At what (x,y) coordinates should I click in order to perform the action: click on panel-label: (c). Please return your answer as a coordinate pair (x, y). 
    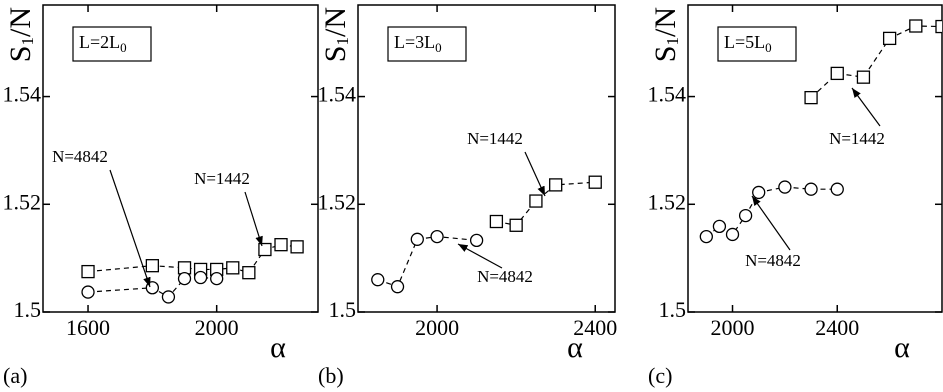
    Looking at the image, I should click on (660, 375).